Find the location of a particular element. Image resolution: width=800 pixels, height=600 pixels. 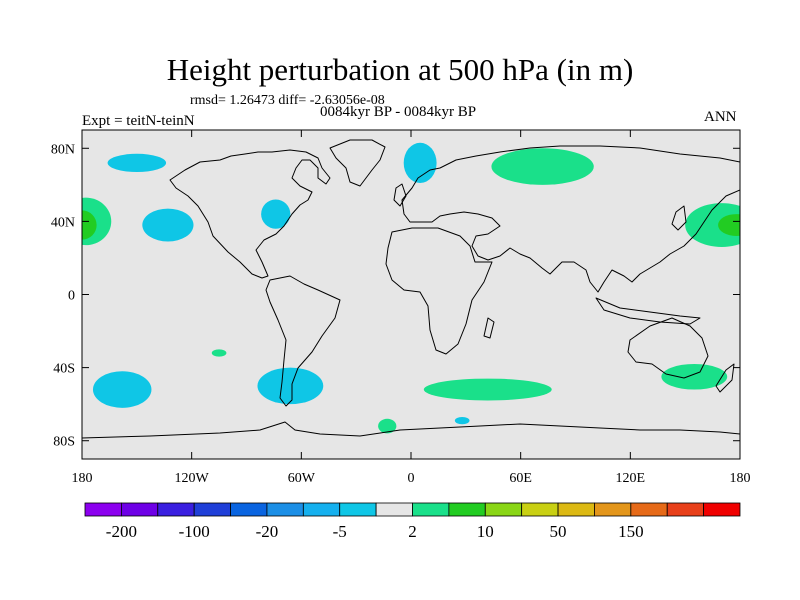

region-east-us-negative is located at coordinates (276, 214).